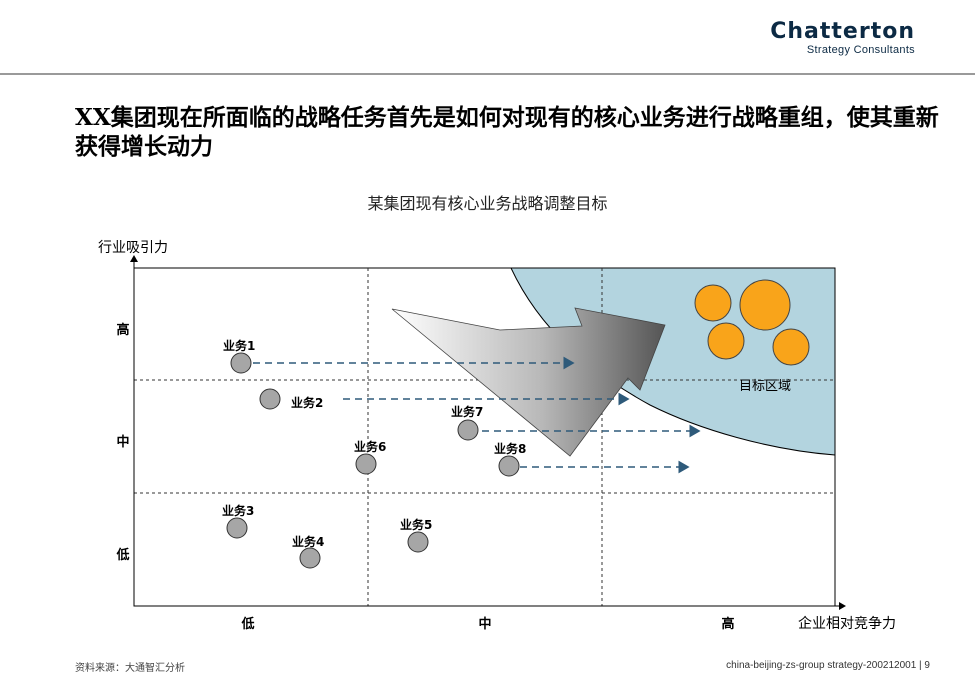 The image size is (975, 675). Describe the element at coordinates (467, 411) in the screenshot. I see `business-label-7: 业务7` at that location.